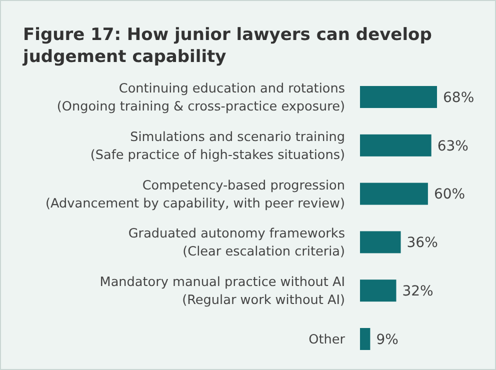 This screenshot has height=370, width=496. What do you see at coordinates (327, 340) in the screenshot?
I see `y-tick-label: Other` at bounding box center [327, 340].